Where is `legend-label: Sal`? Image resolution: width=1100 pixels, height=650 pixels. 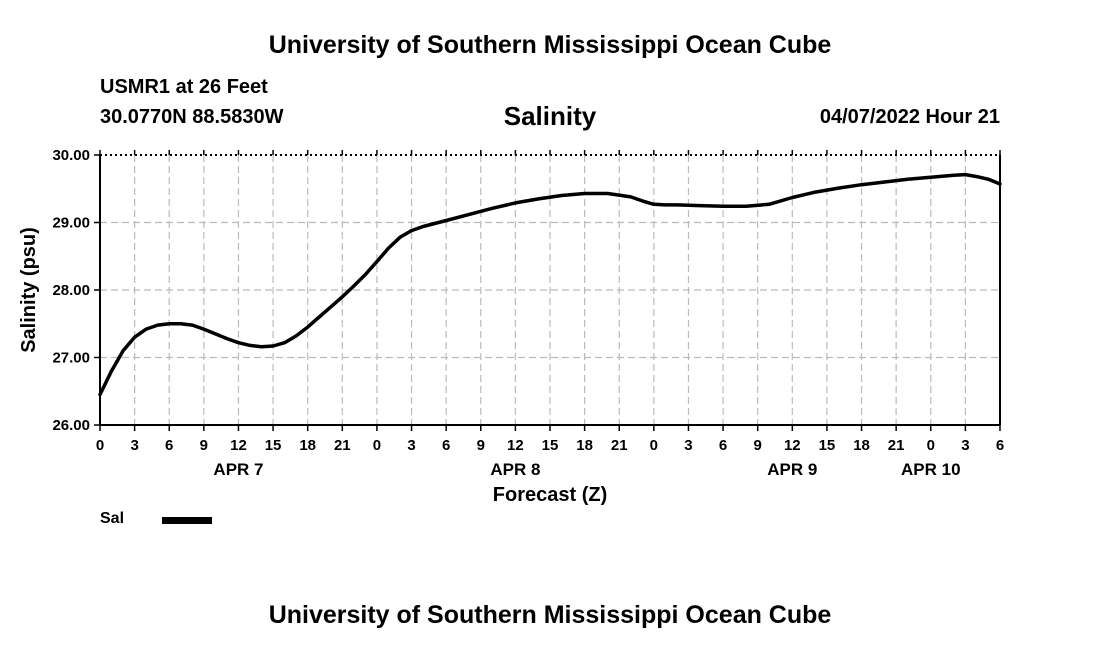 legend-label: Sal is located at coordinates (112, 518).